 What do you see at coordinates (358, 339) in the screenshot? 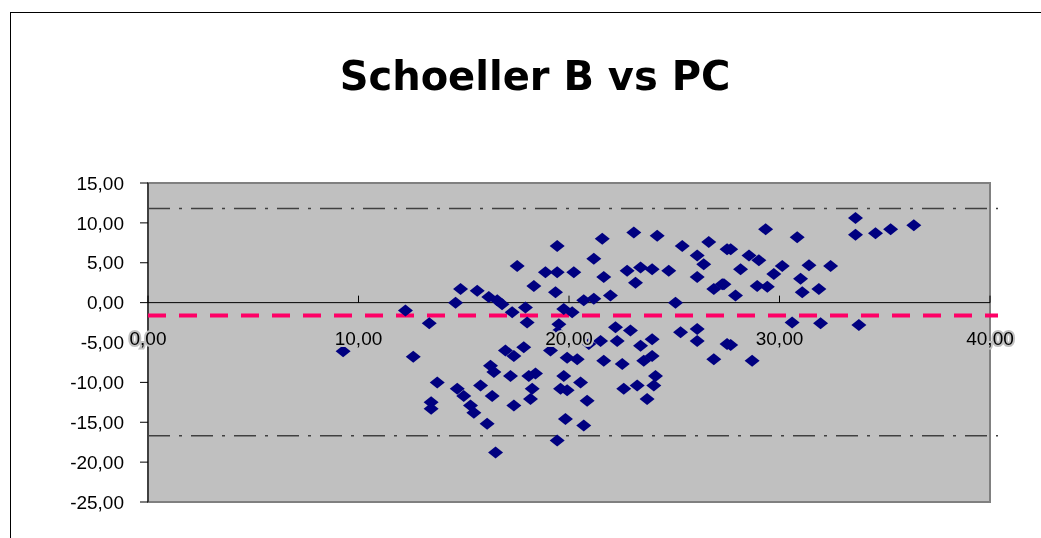
I see `x-tick-label: 10,00` at bounding box center [358, 339].